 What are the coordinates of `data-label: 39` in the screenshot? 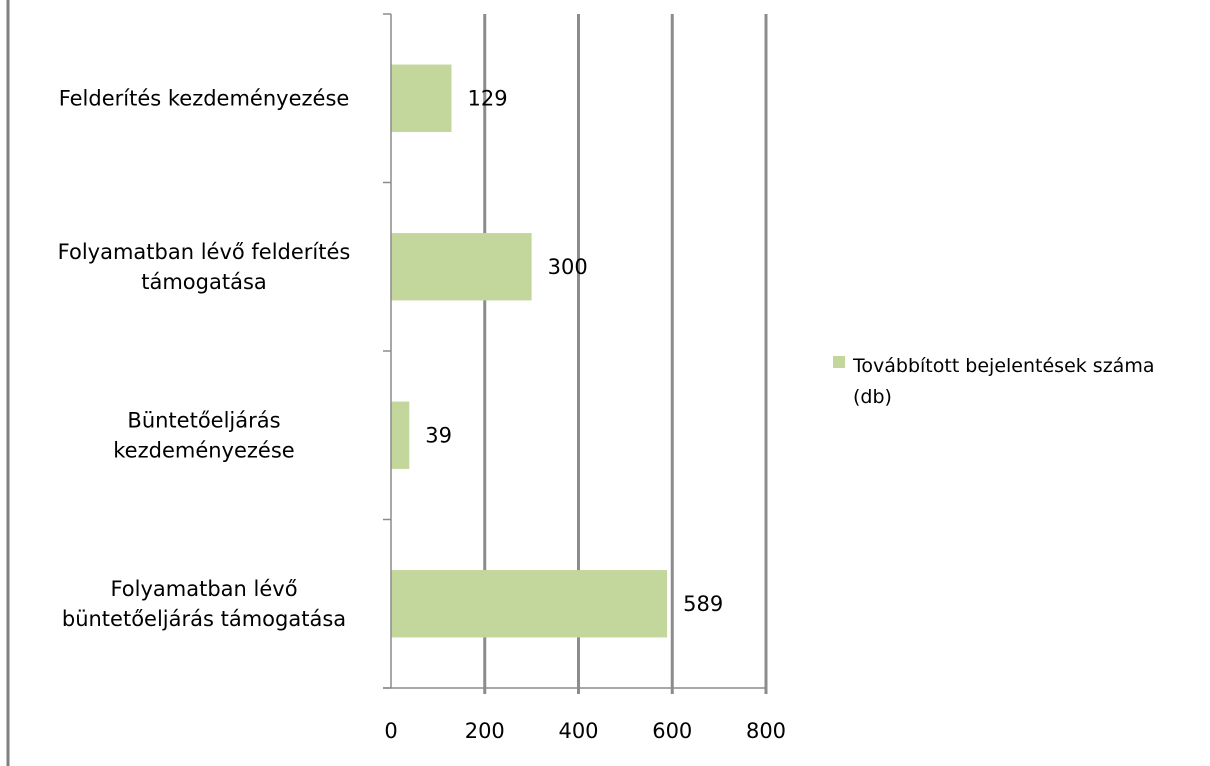 It's located at (438, 435).